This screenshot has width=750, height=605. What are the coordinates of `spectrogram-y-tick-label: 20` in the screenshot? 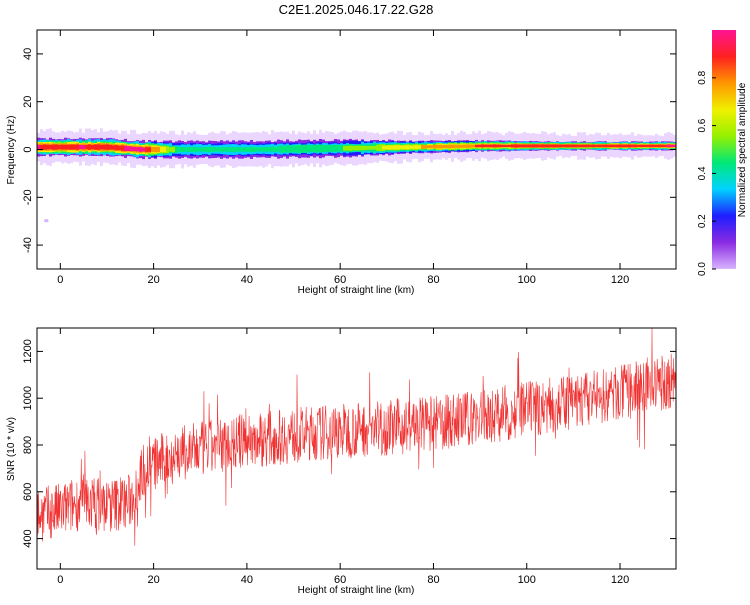 It's located at (28, 102).